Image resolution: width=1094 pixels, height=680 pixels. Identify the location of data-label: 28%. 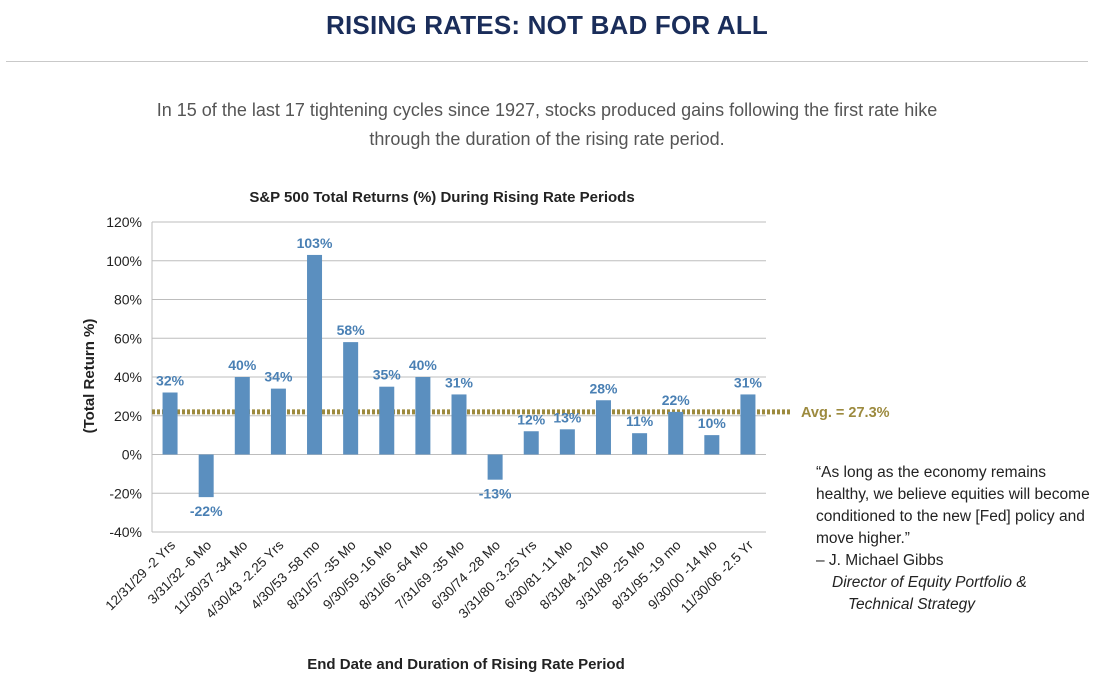
(603, 388).